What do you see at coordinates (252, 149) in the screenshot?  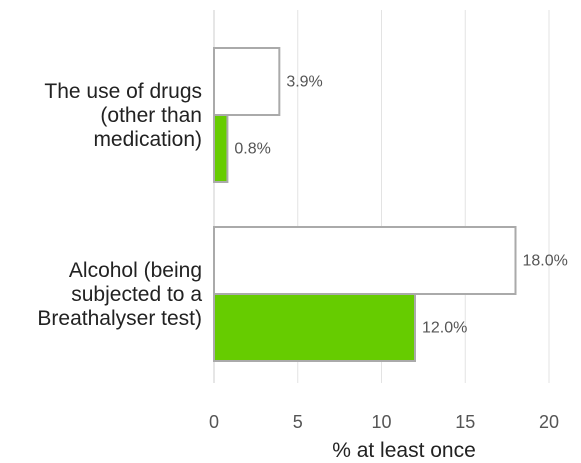 I see `data-label: 0.8%` at bounding box center [252, 149].